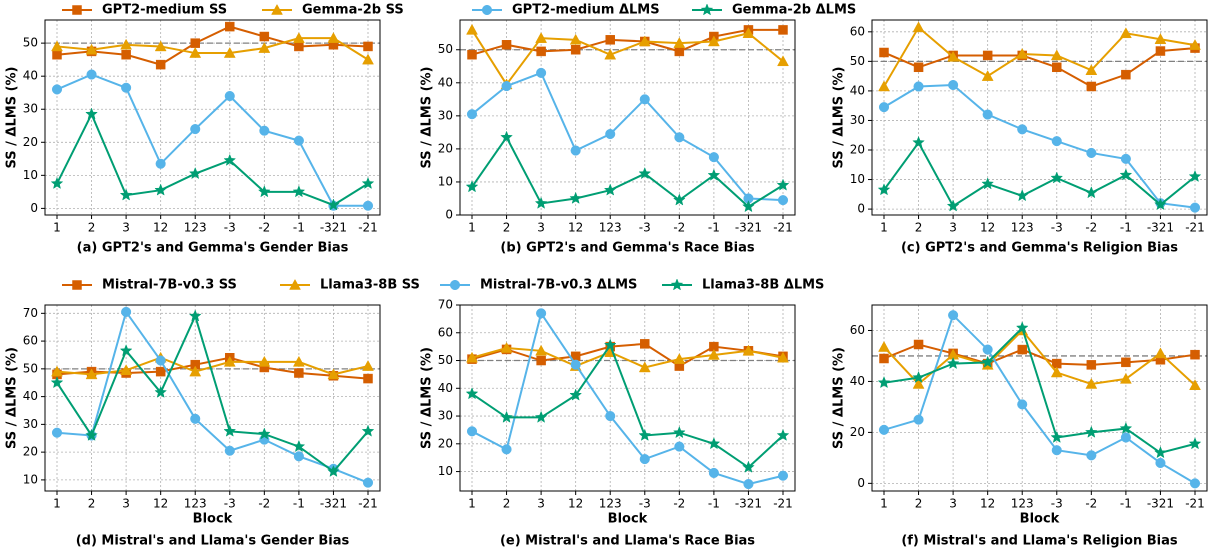  I want to click on y-tick-label: 40, so click(30, 396).